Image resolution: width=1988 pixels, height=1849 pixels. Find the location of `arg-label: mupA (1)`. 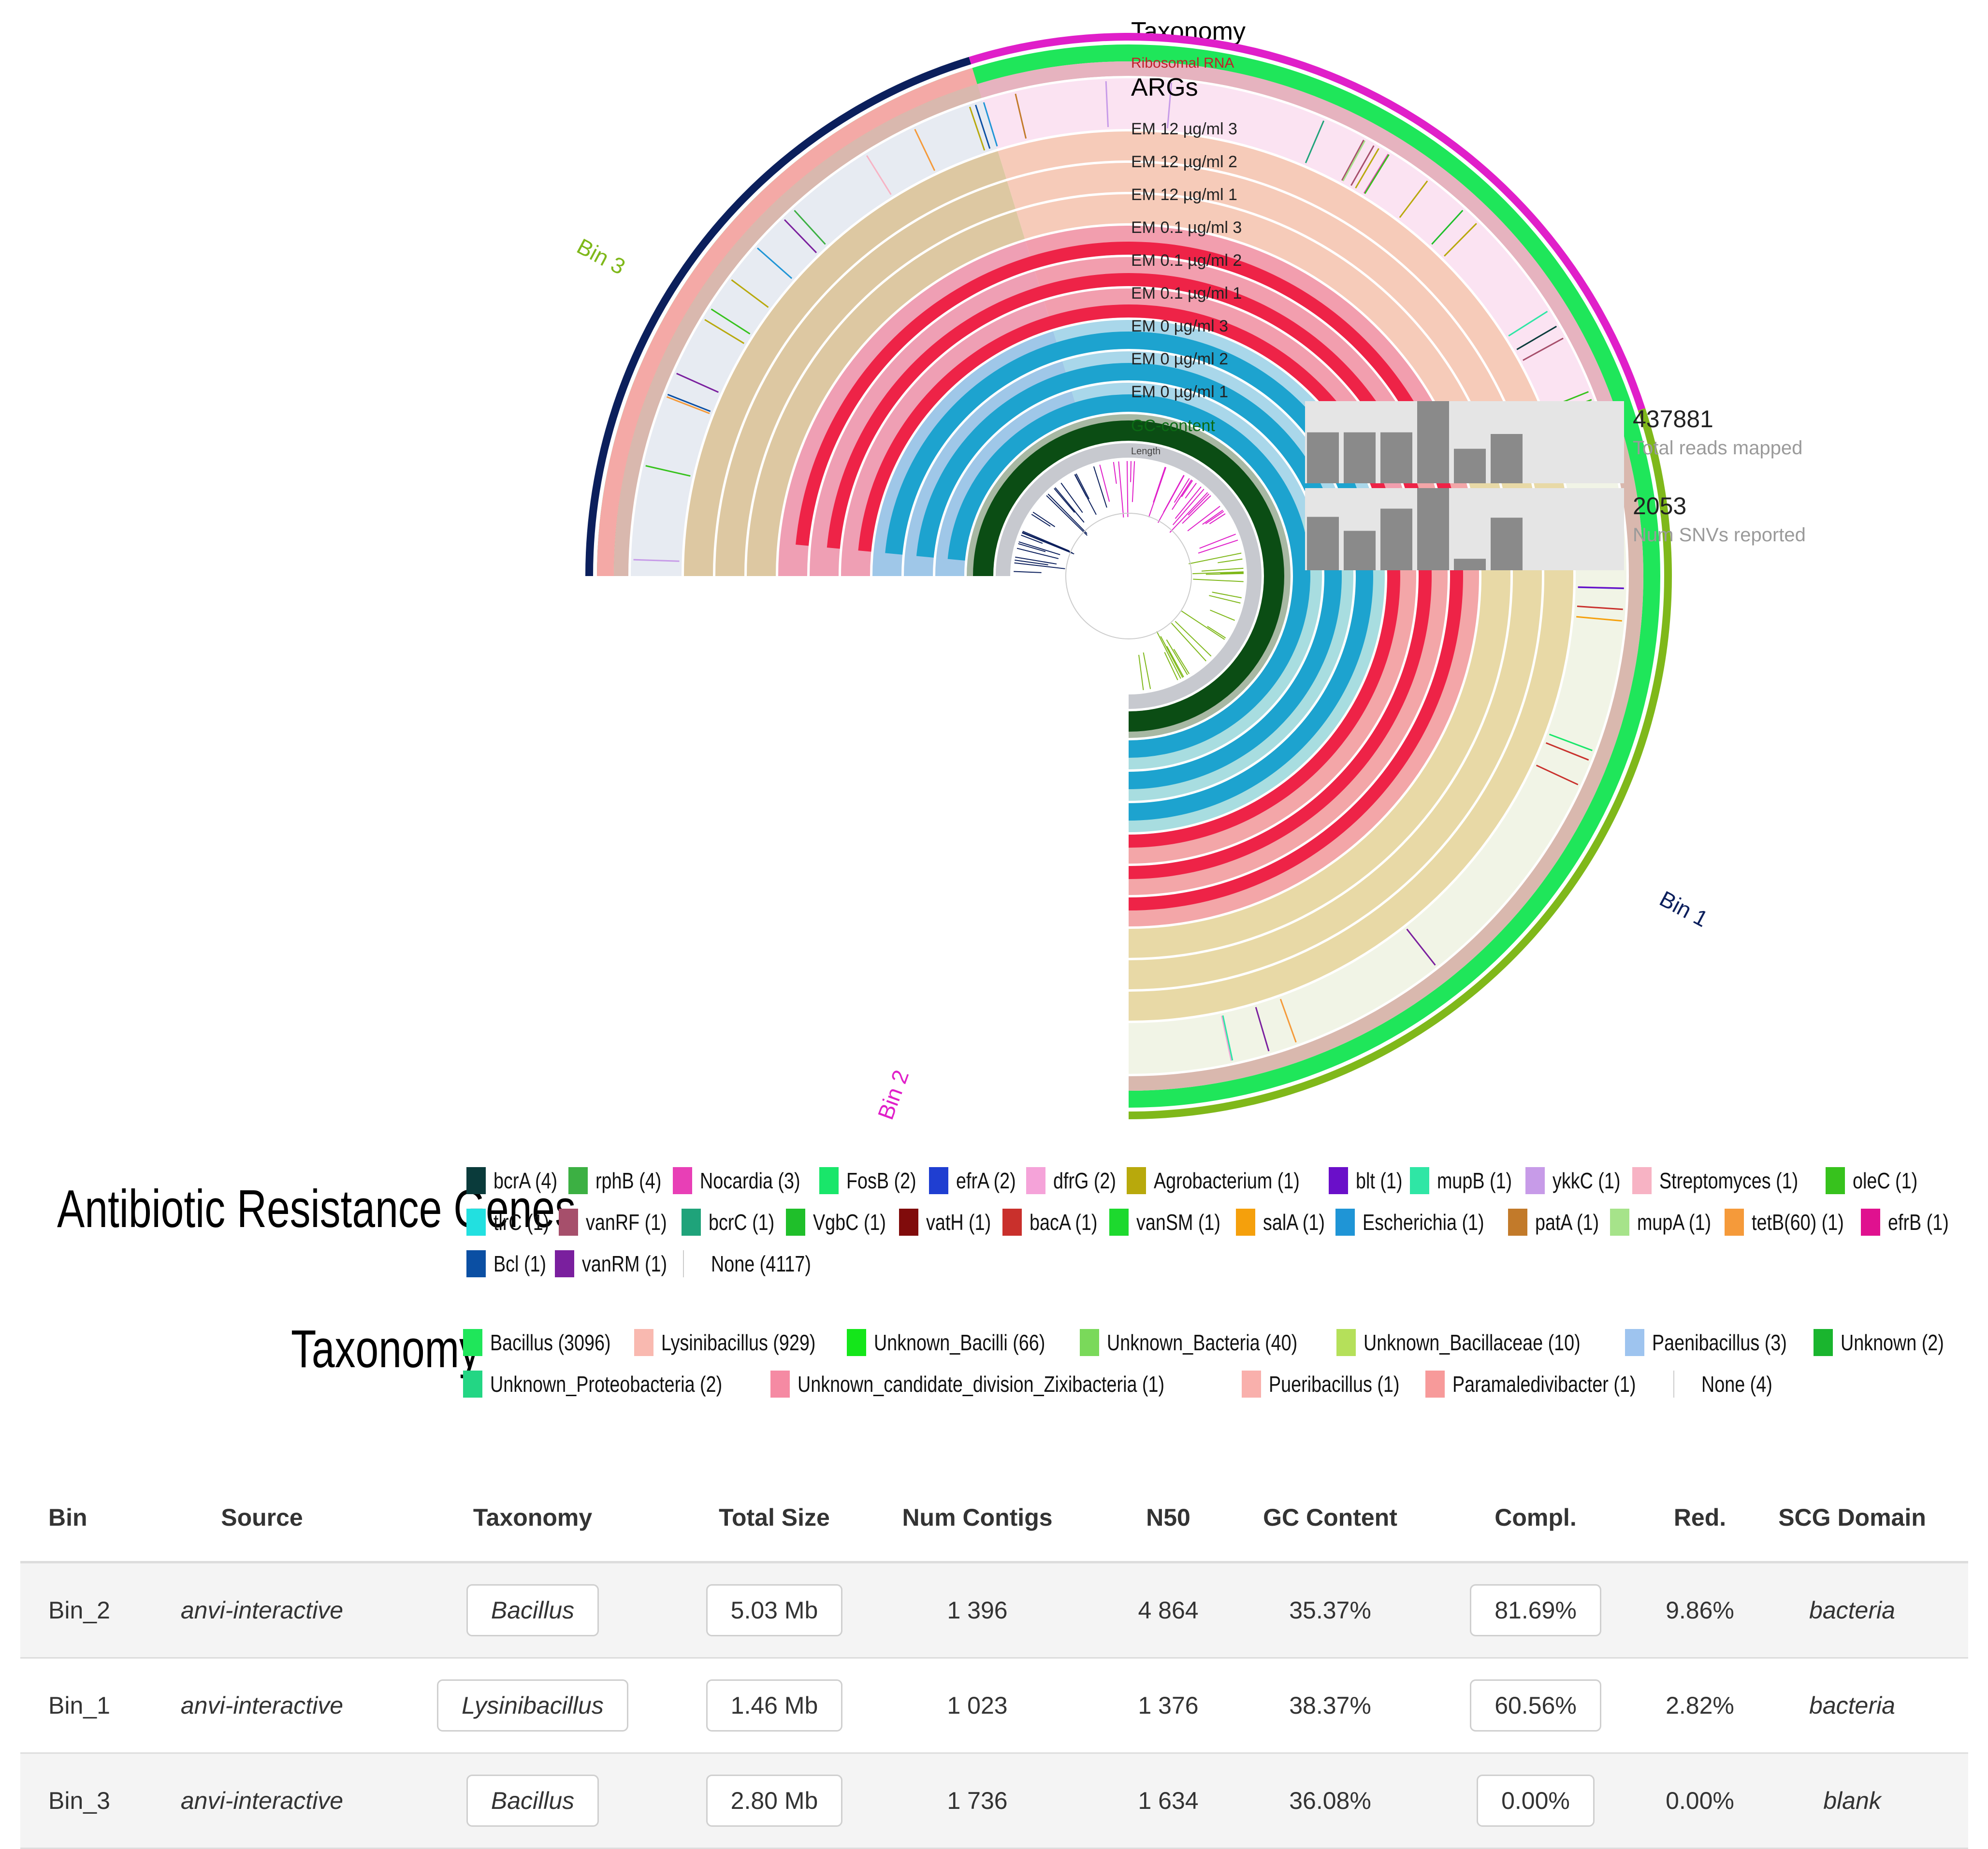

arg-label: mupA (1) is located at coordinates (1674, 1222).